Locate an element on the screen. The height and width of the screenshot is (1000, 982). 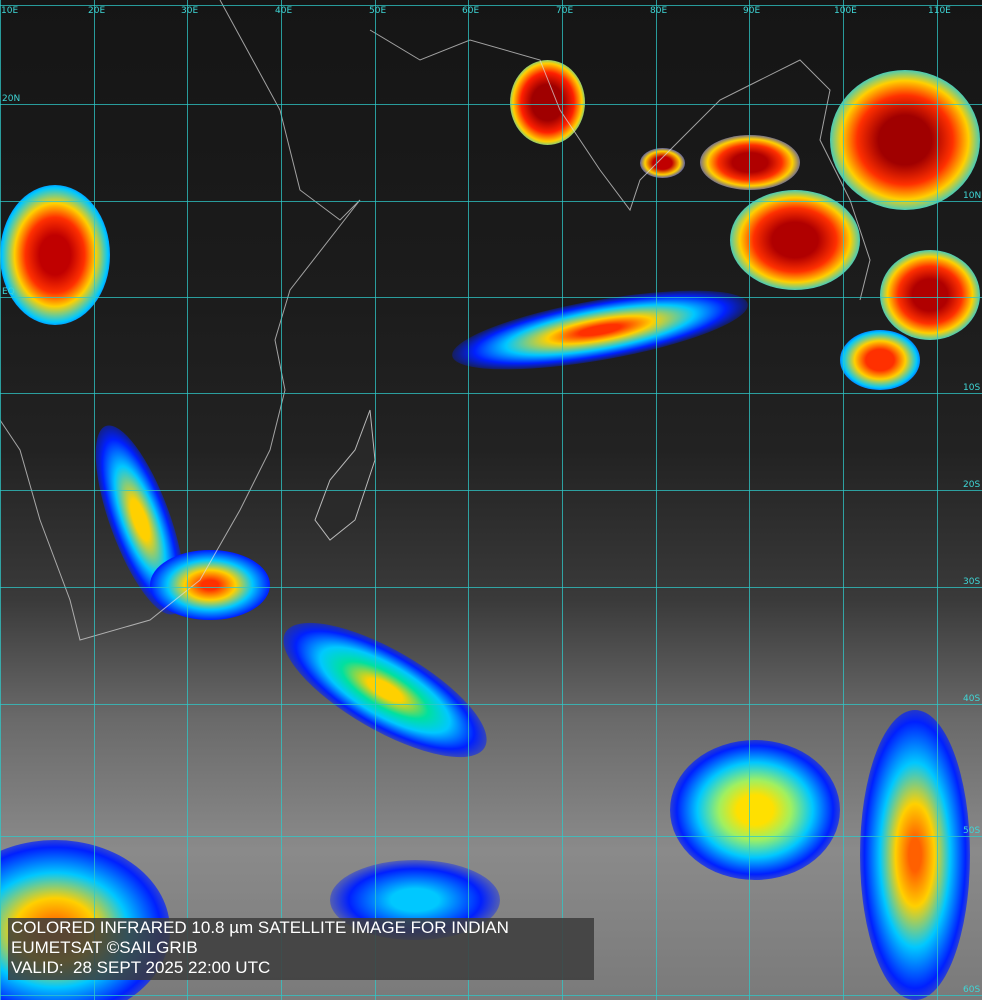
lon-label: 100E is located at coordinates (845, 11).